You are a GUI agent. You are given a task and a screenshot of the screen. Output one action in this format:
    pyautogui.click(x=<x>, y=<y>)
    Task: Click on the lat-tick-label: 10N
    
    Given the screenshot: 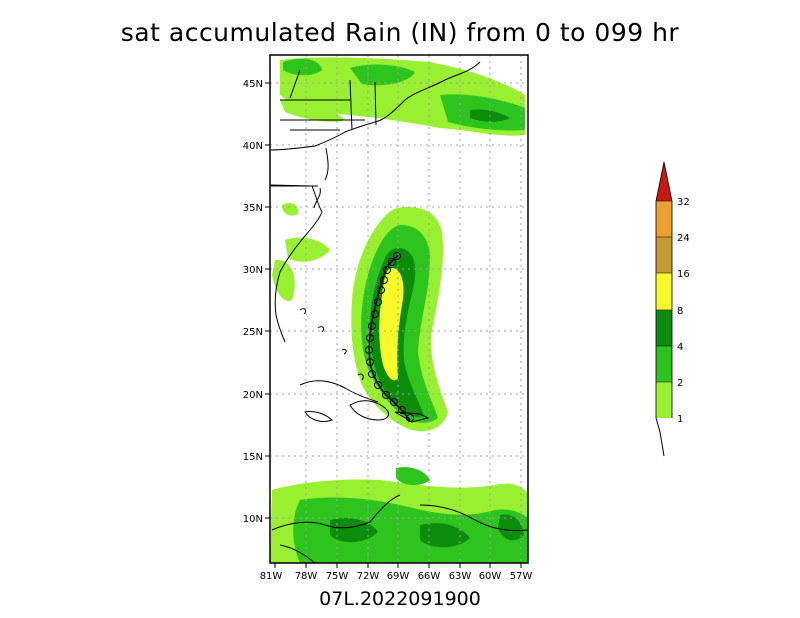 What is the action you would take?
    pyautogui.click(x=253, y=519)
    